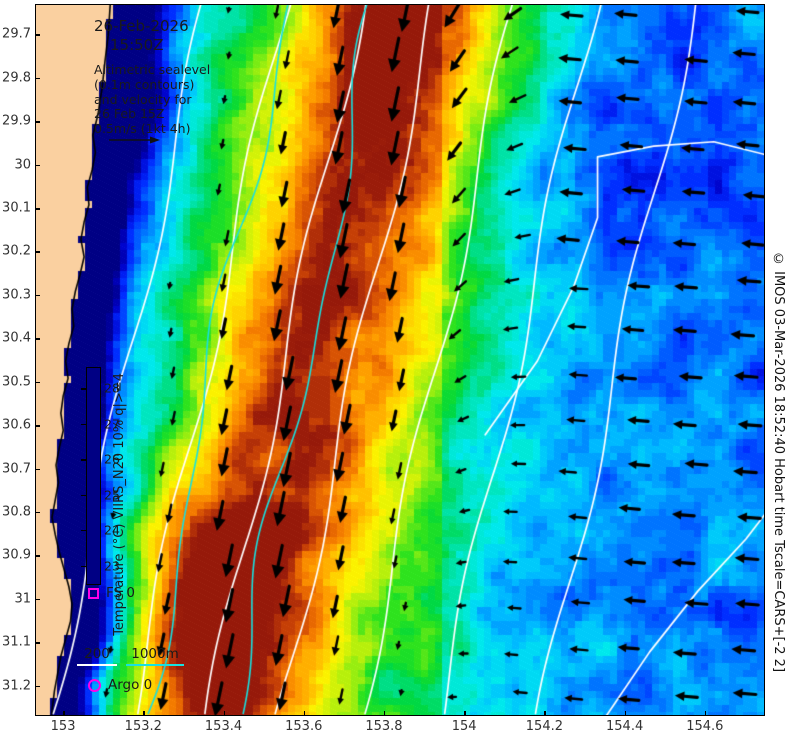 The image size is (800, 750). Describe the element at coordinates (94, 685) in the screenshot. I see `argo-circle-icon` at that location.